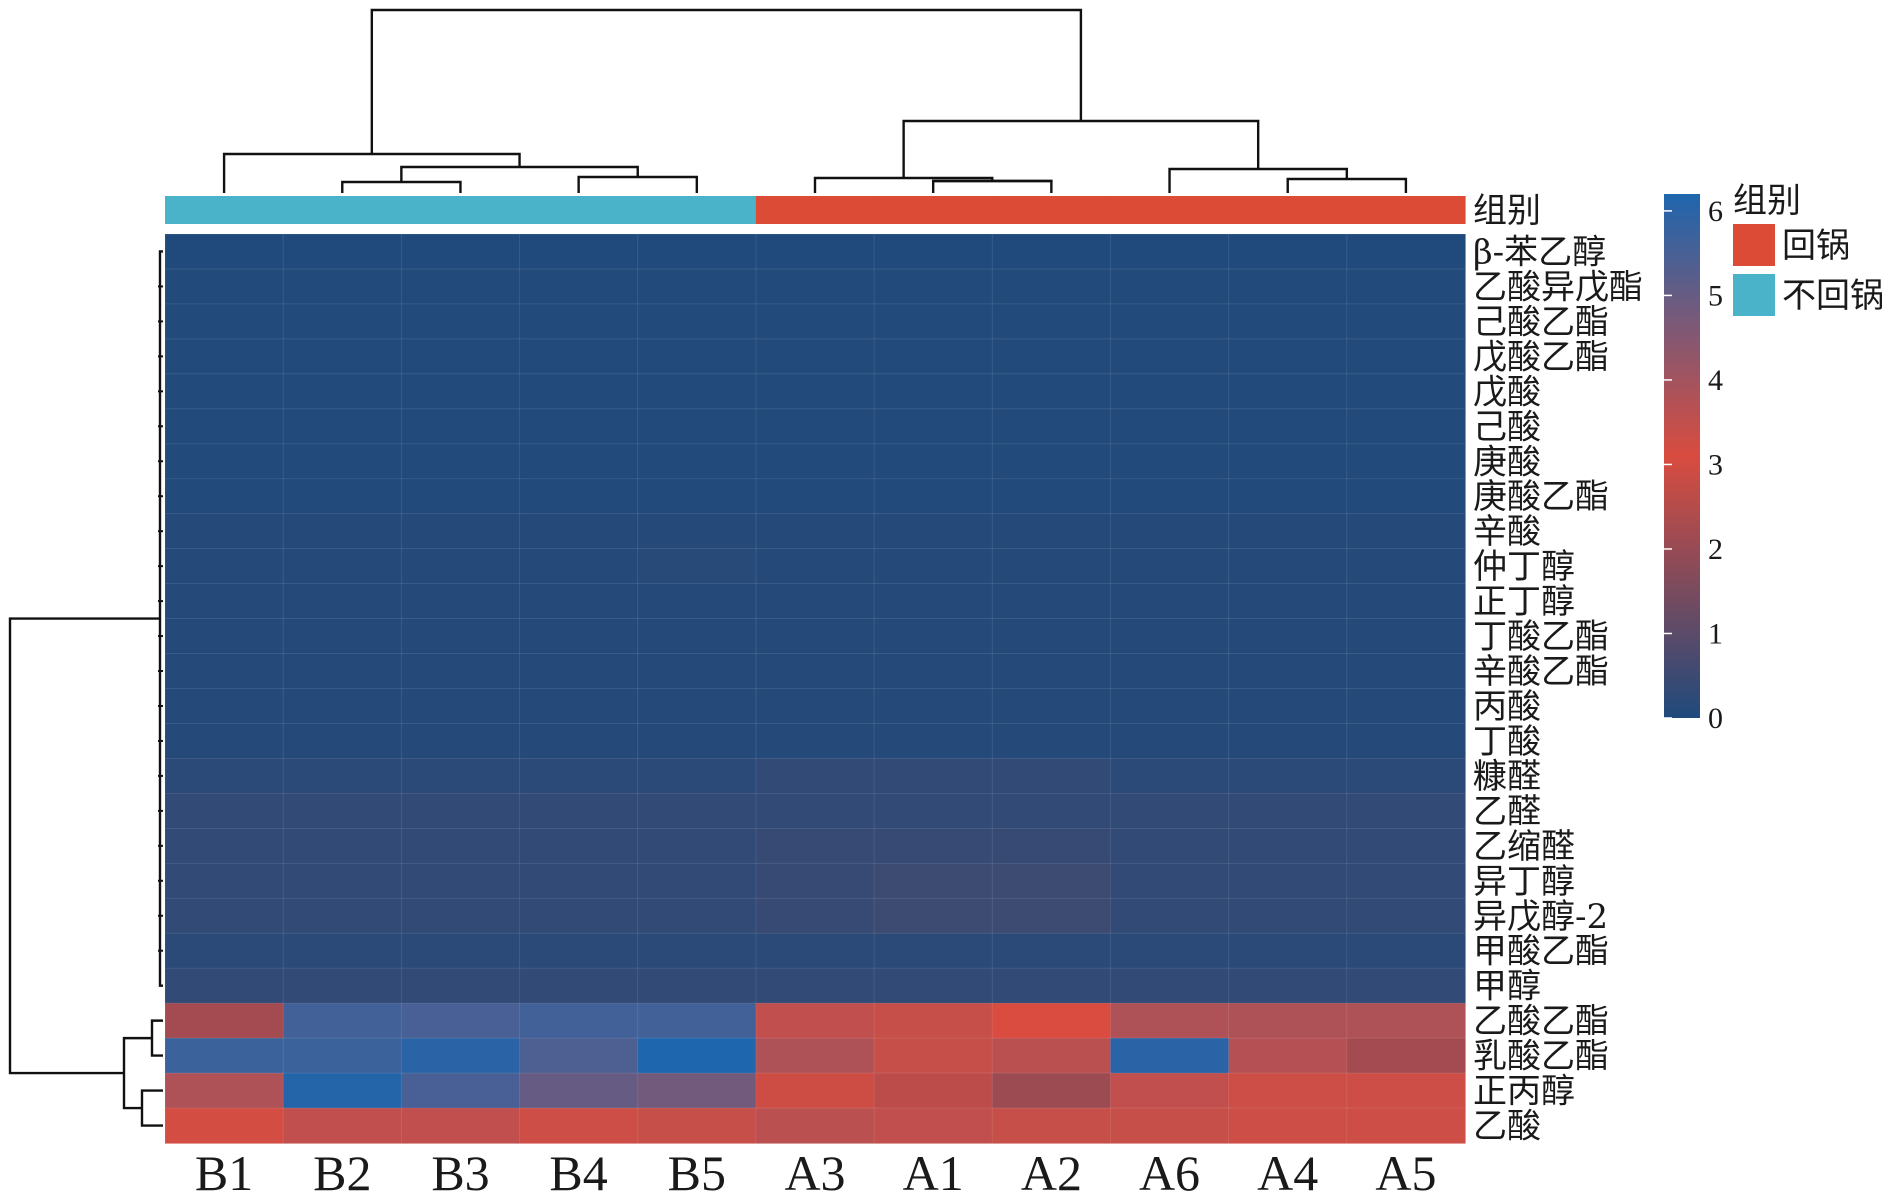 The height and width of the screenshot is (1198, 1896). I want to click on colorbar-tick-label: 2, so click(1715, 549).